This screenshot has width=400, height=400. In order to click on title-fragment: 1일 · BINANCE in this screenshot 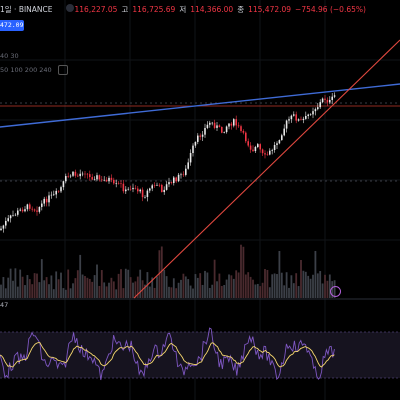, I will do `click(26, 9)`.